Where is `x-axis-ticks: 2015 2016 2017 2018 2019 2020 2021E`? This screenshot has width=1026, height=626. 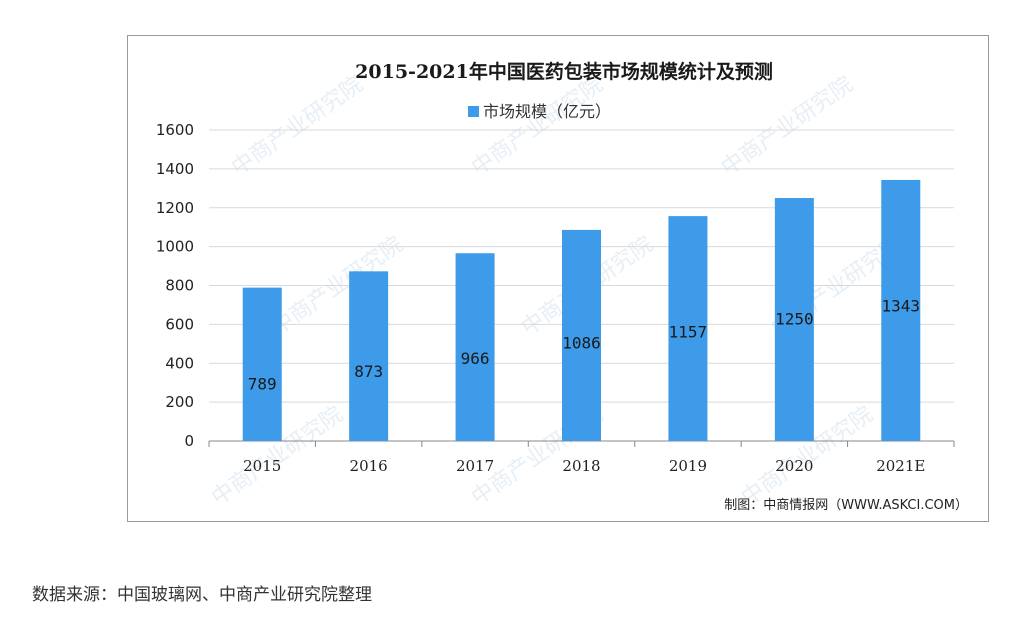 x-axis-ticks: 2015 2016 2017 2018 2019 2020 2021E is located at coordinates (581, 458).